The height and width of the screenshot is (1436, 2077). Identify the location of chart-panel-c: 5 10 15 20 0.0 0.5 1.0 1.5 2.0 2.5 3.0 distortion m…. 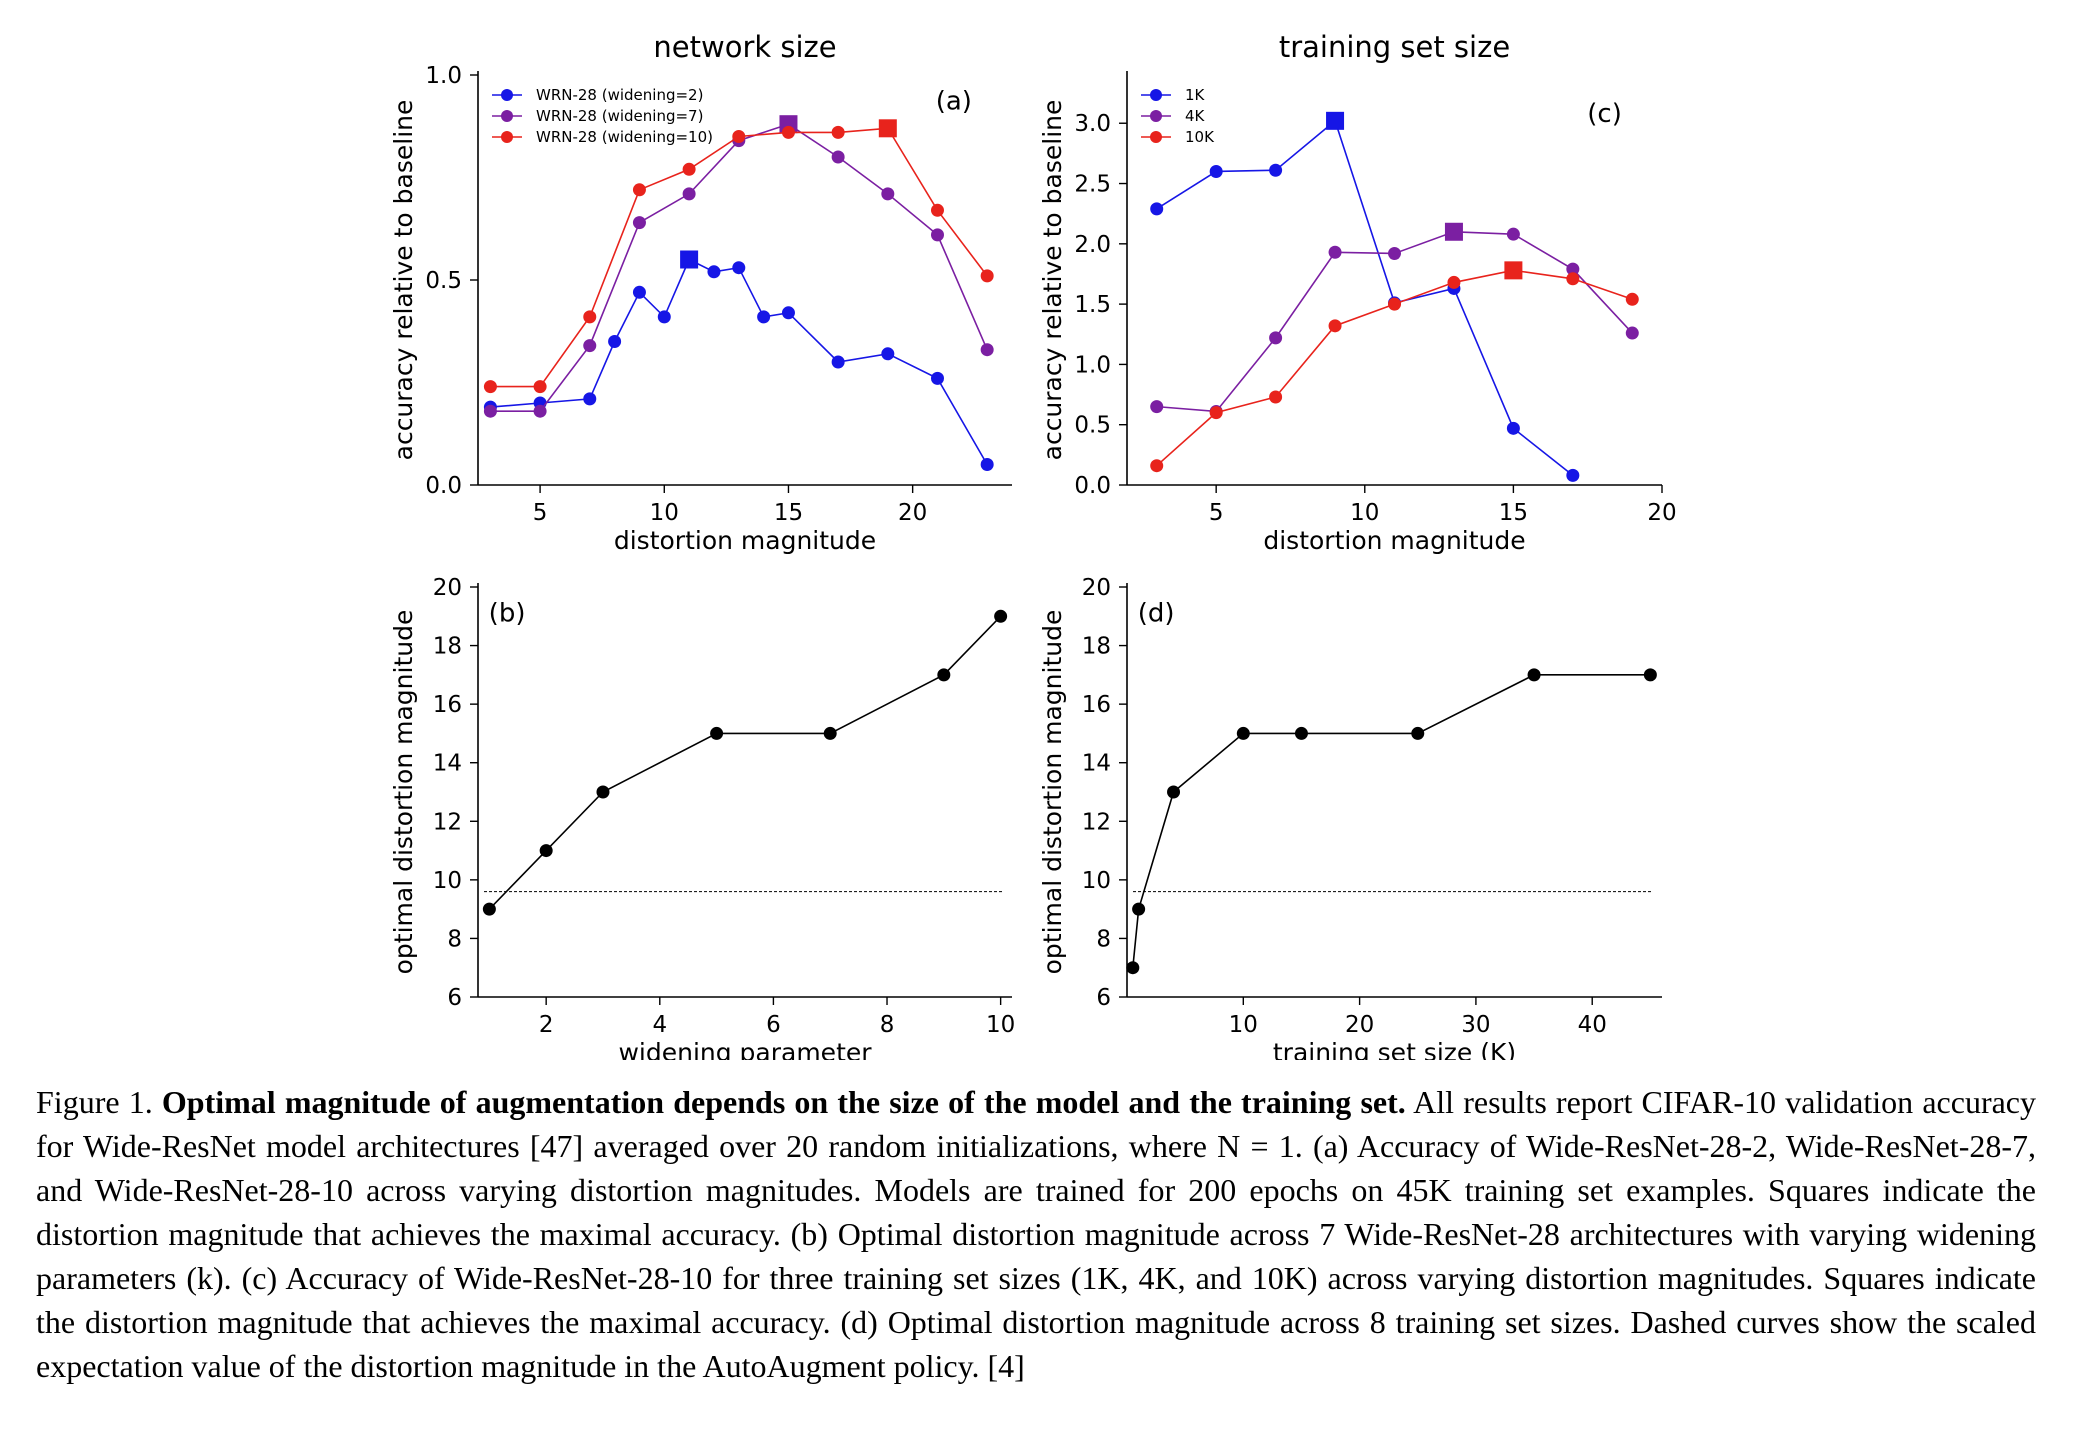
(1357, 292).